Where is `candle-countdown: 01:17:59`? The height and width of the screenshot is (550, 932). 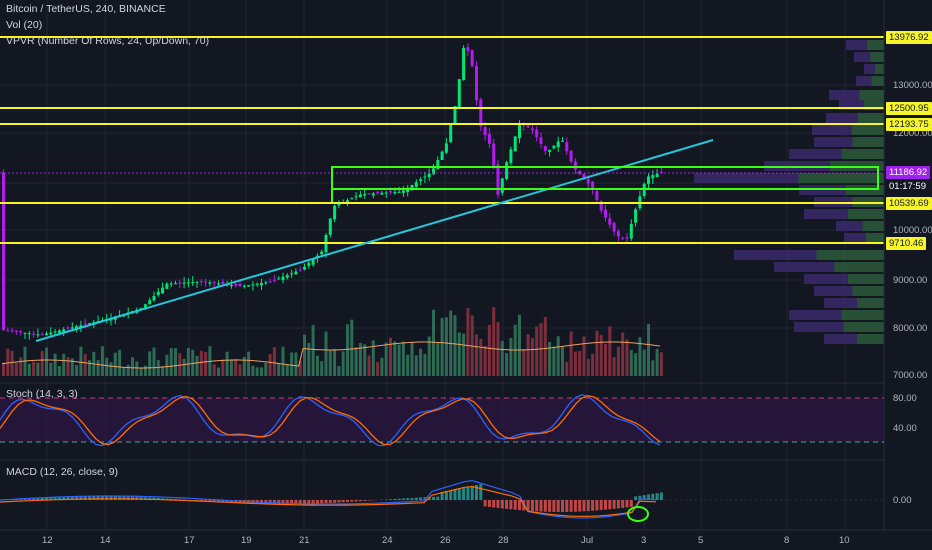
candle-countdown: 01:17:59 is located at coordinates (907, 186).